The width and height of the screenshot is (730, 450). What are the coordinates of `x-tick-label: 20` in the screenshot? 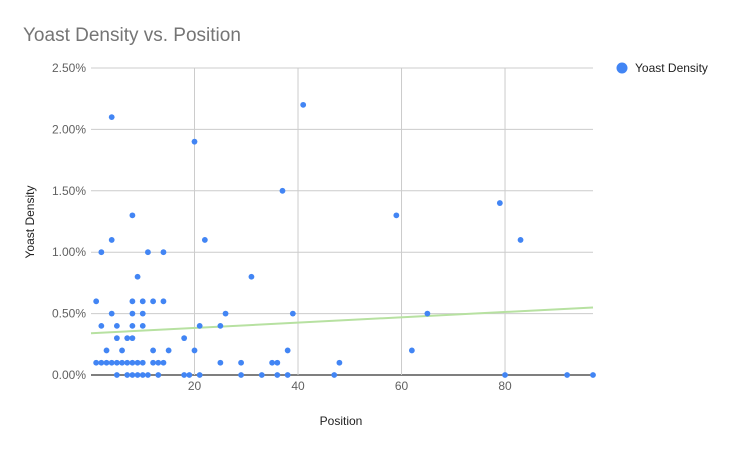 It's located at (195, 386).